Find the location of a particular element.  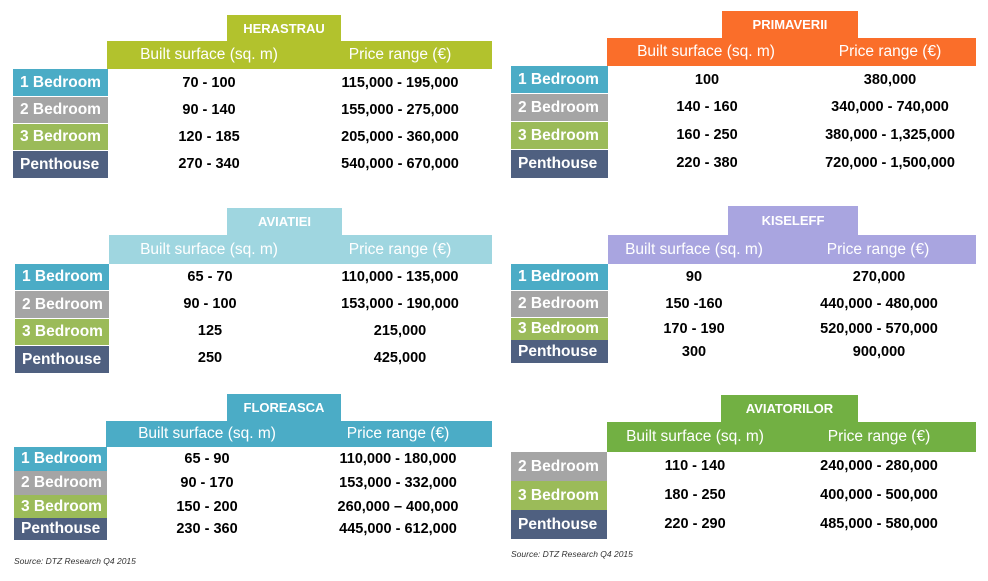

cell-price: 445,000 - 612,000 is located at coordinates (398, 529).